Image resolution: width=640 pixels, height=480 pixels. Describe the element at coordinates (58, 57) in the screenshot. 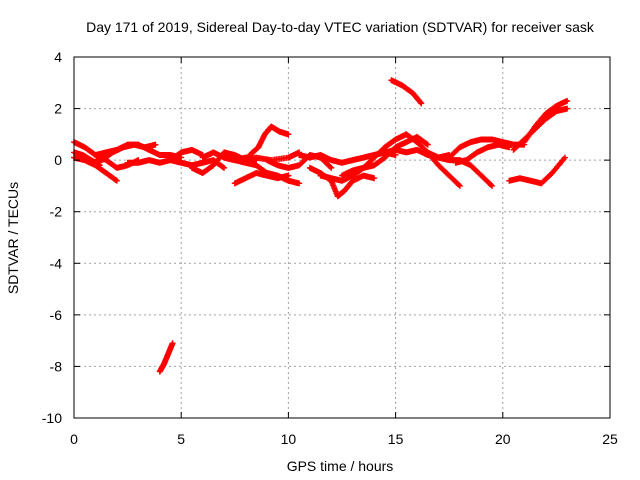

I see `y-tick-label: 4` at that location.